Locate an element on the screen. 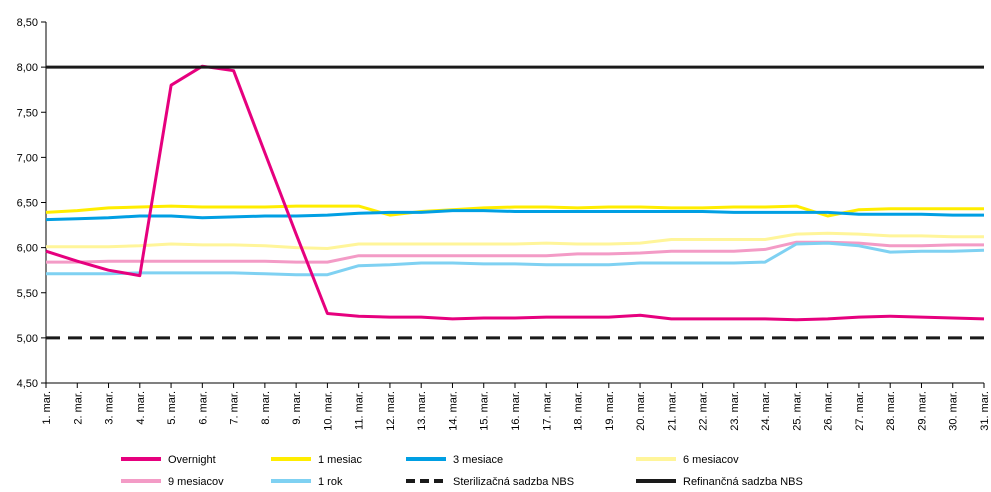  legend-item: 6 mesiacov is located at coordinates (687, 460).